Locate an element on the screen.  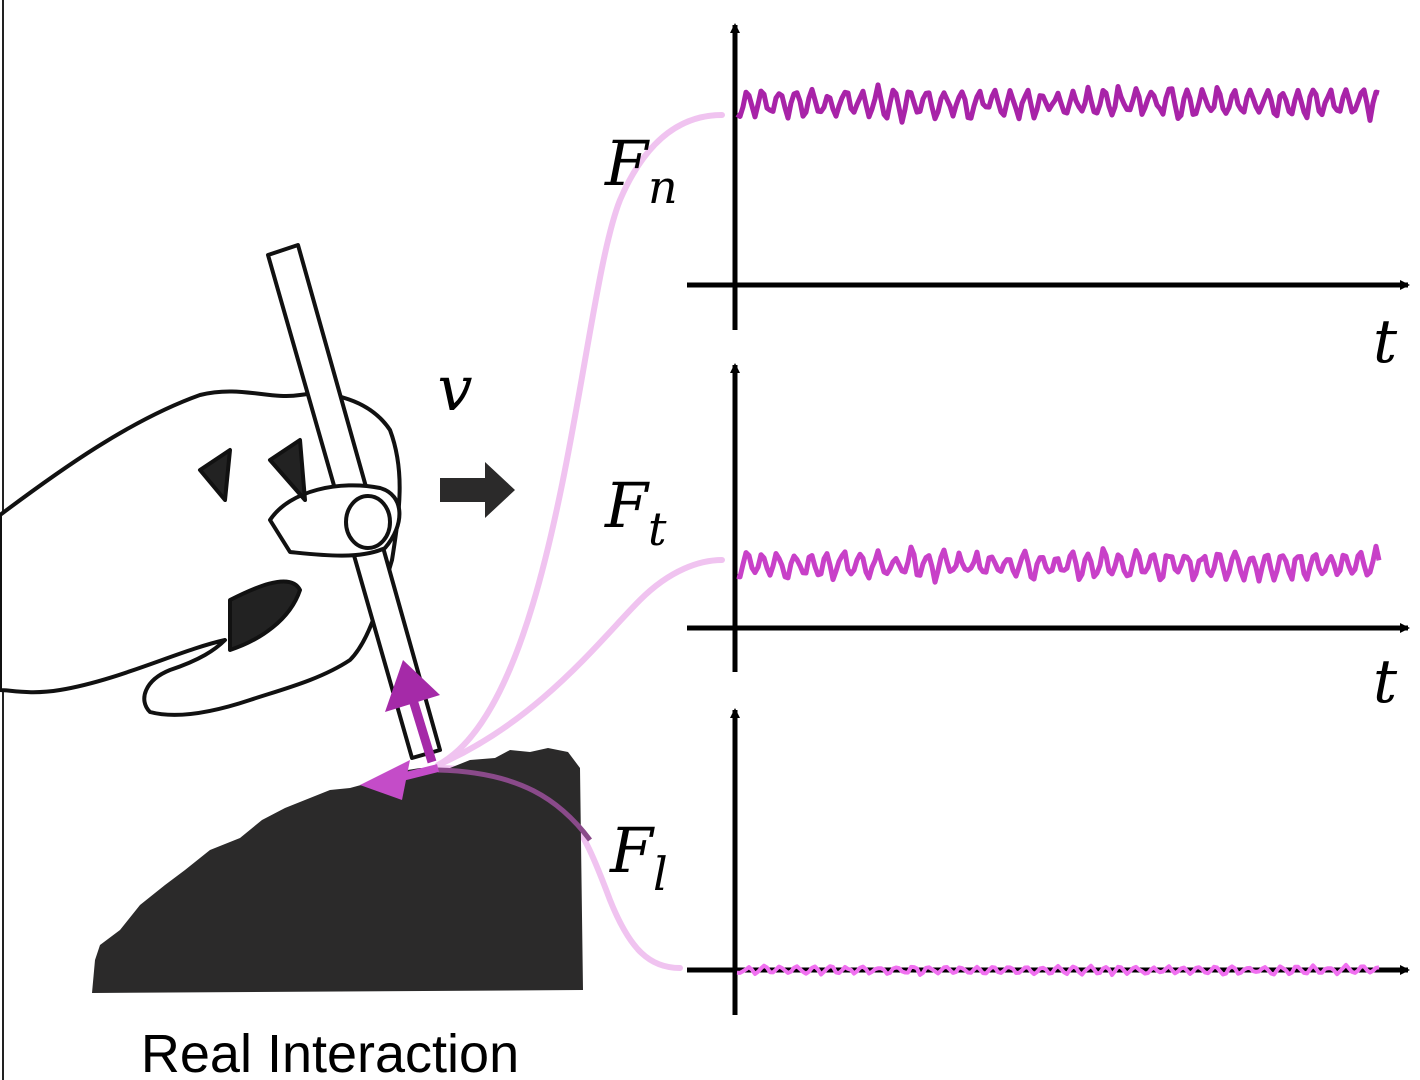
force-label: Fl is located at coordinates (638, 857).